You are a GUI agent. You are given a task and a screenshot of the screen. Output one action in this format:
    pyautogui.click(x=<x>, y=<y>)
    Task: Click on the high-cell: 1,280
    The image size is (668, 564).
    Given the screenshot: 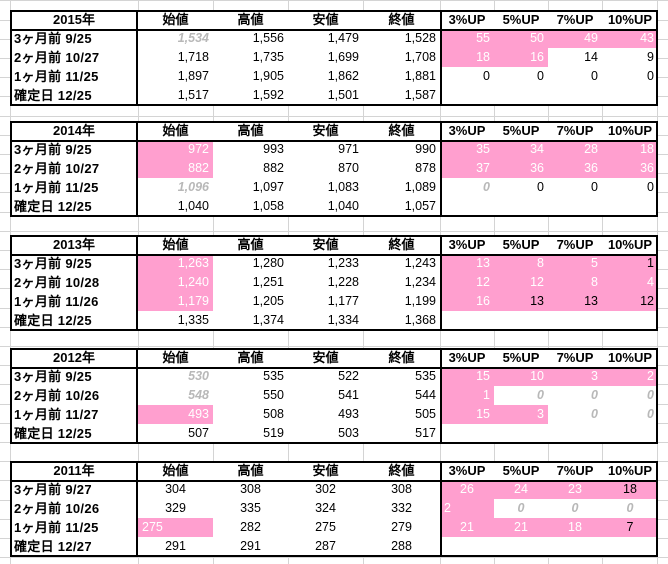 What is the action you would take?
    pyautogui.click(x=268, y=263)
    